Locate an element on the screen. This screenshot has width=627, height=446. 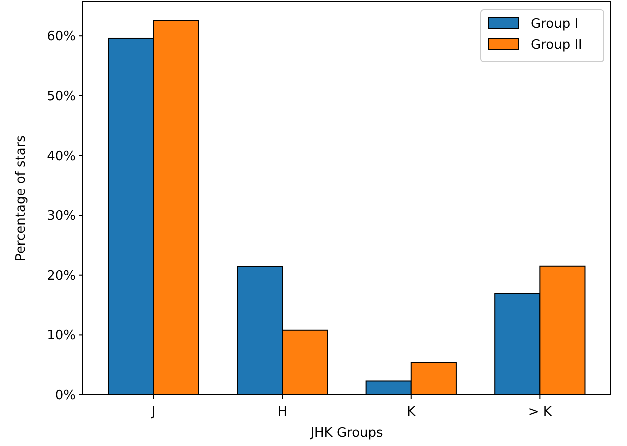
y-tick-label: 60% is located at coordinates (61, 37).